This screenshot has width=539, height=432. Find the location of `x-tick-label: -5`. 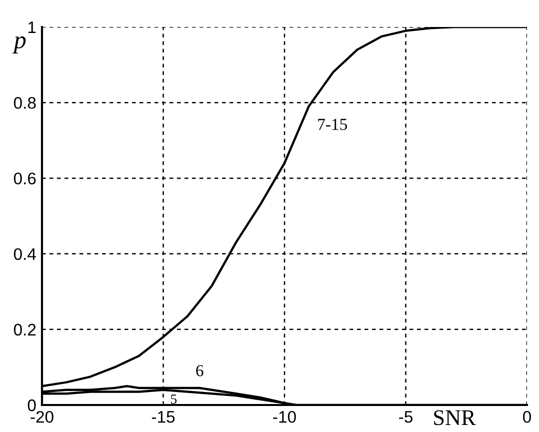

x-tick-label: -5 is located at coordinates (405, 417).